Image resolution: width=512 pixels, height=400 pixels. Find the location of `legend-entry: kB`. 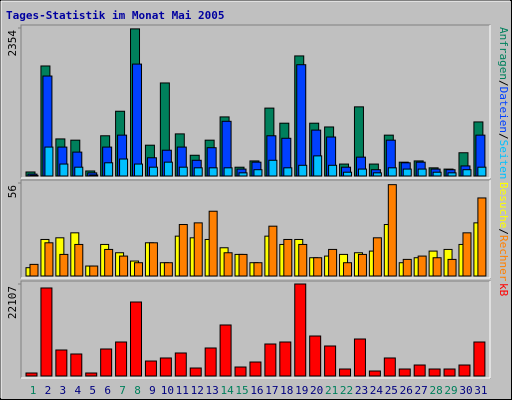

legend-entry: kB is located at coordinates (503, 290).